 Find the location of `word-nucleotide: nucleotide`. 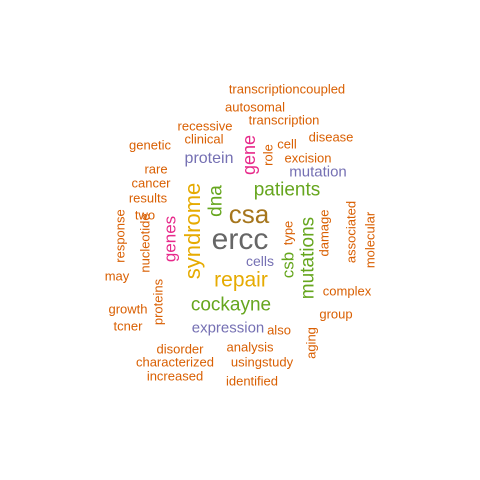

word-nucleotide: nucleotide is located at coordinates (145, 243).